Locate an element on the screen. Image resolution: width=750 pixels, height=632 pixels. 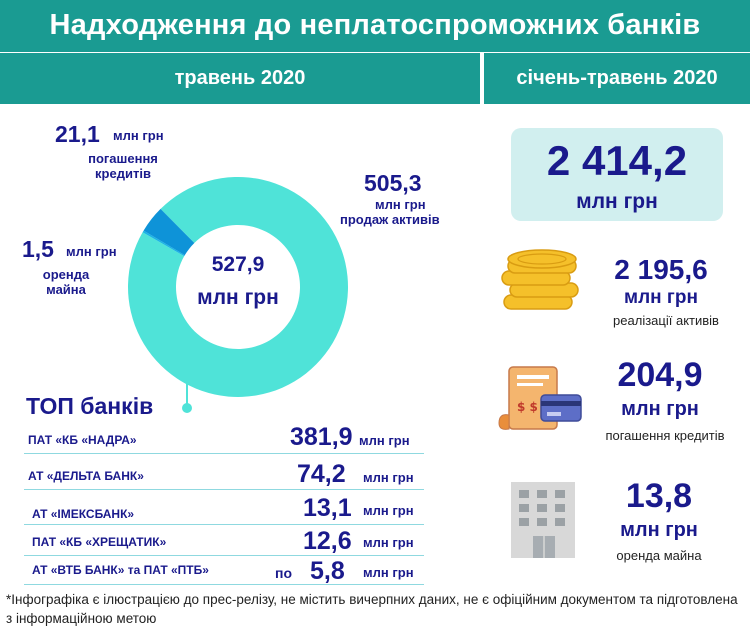
sales-unit: млн грн is located at coordinates (400, 204).